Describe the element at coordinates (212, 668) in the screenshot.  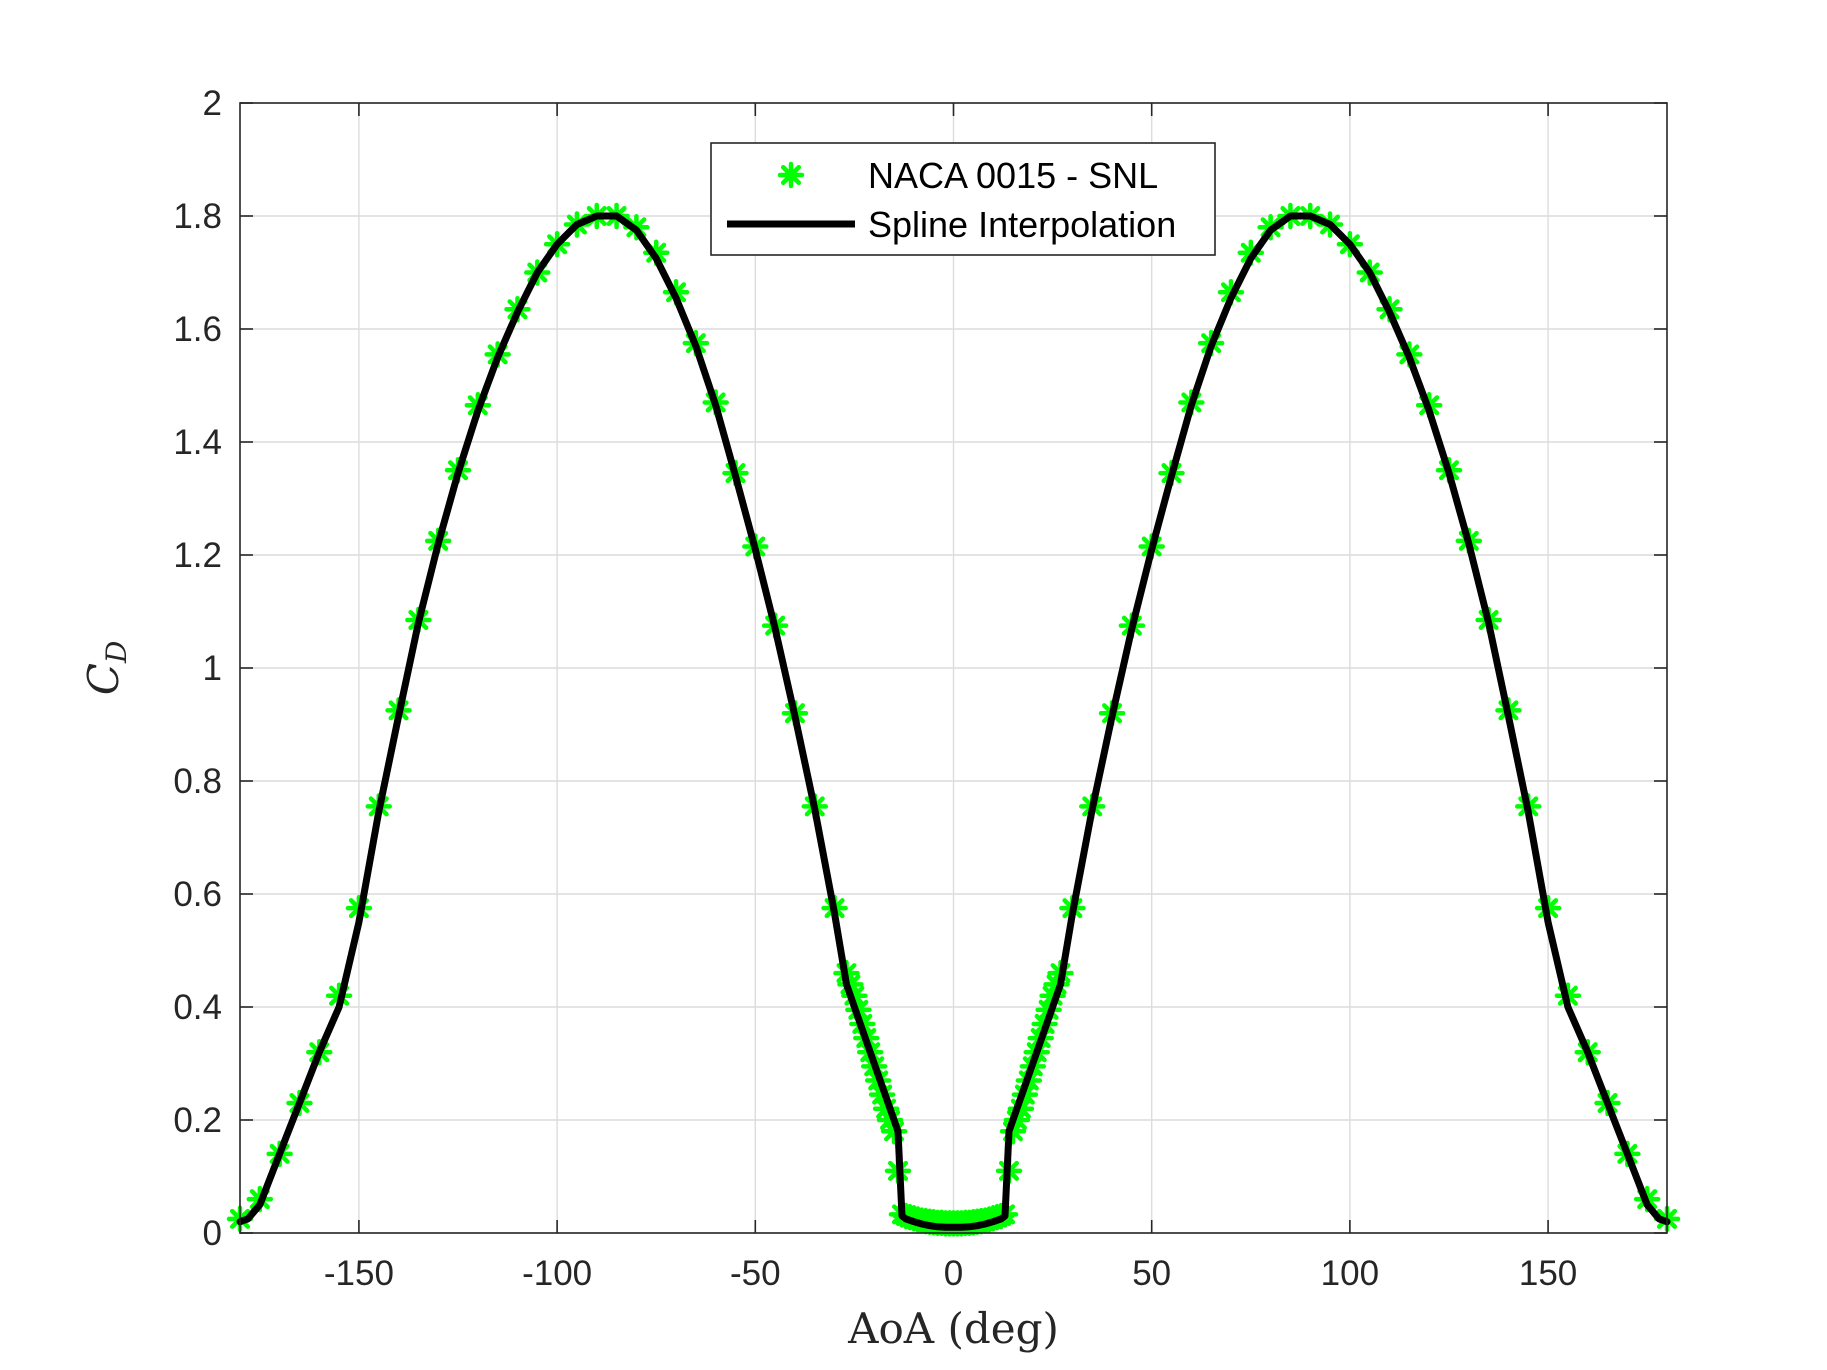
I see `y-tick-label: 1` at that location.